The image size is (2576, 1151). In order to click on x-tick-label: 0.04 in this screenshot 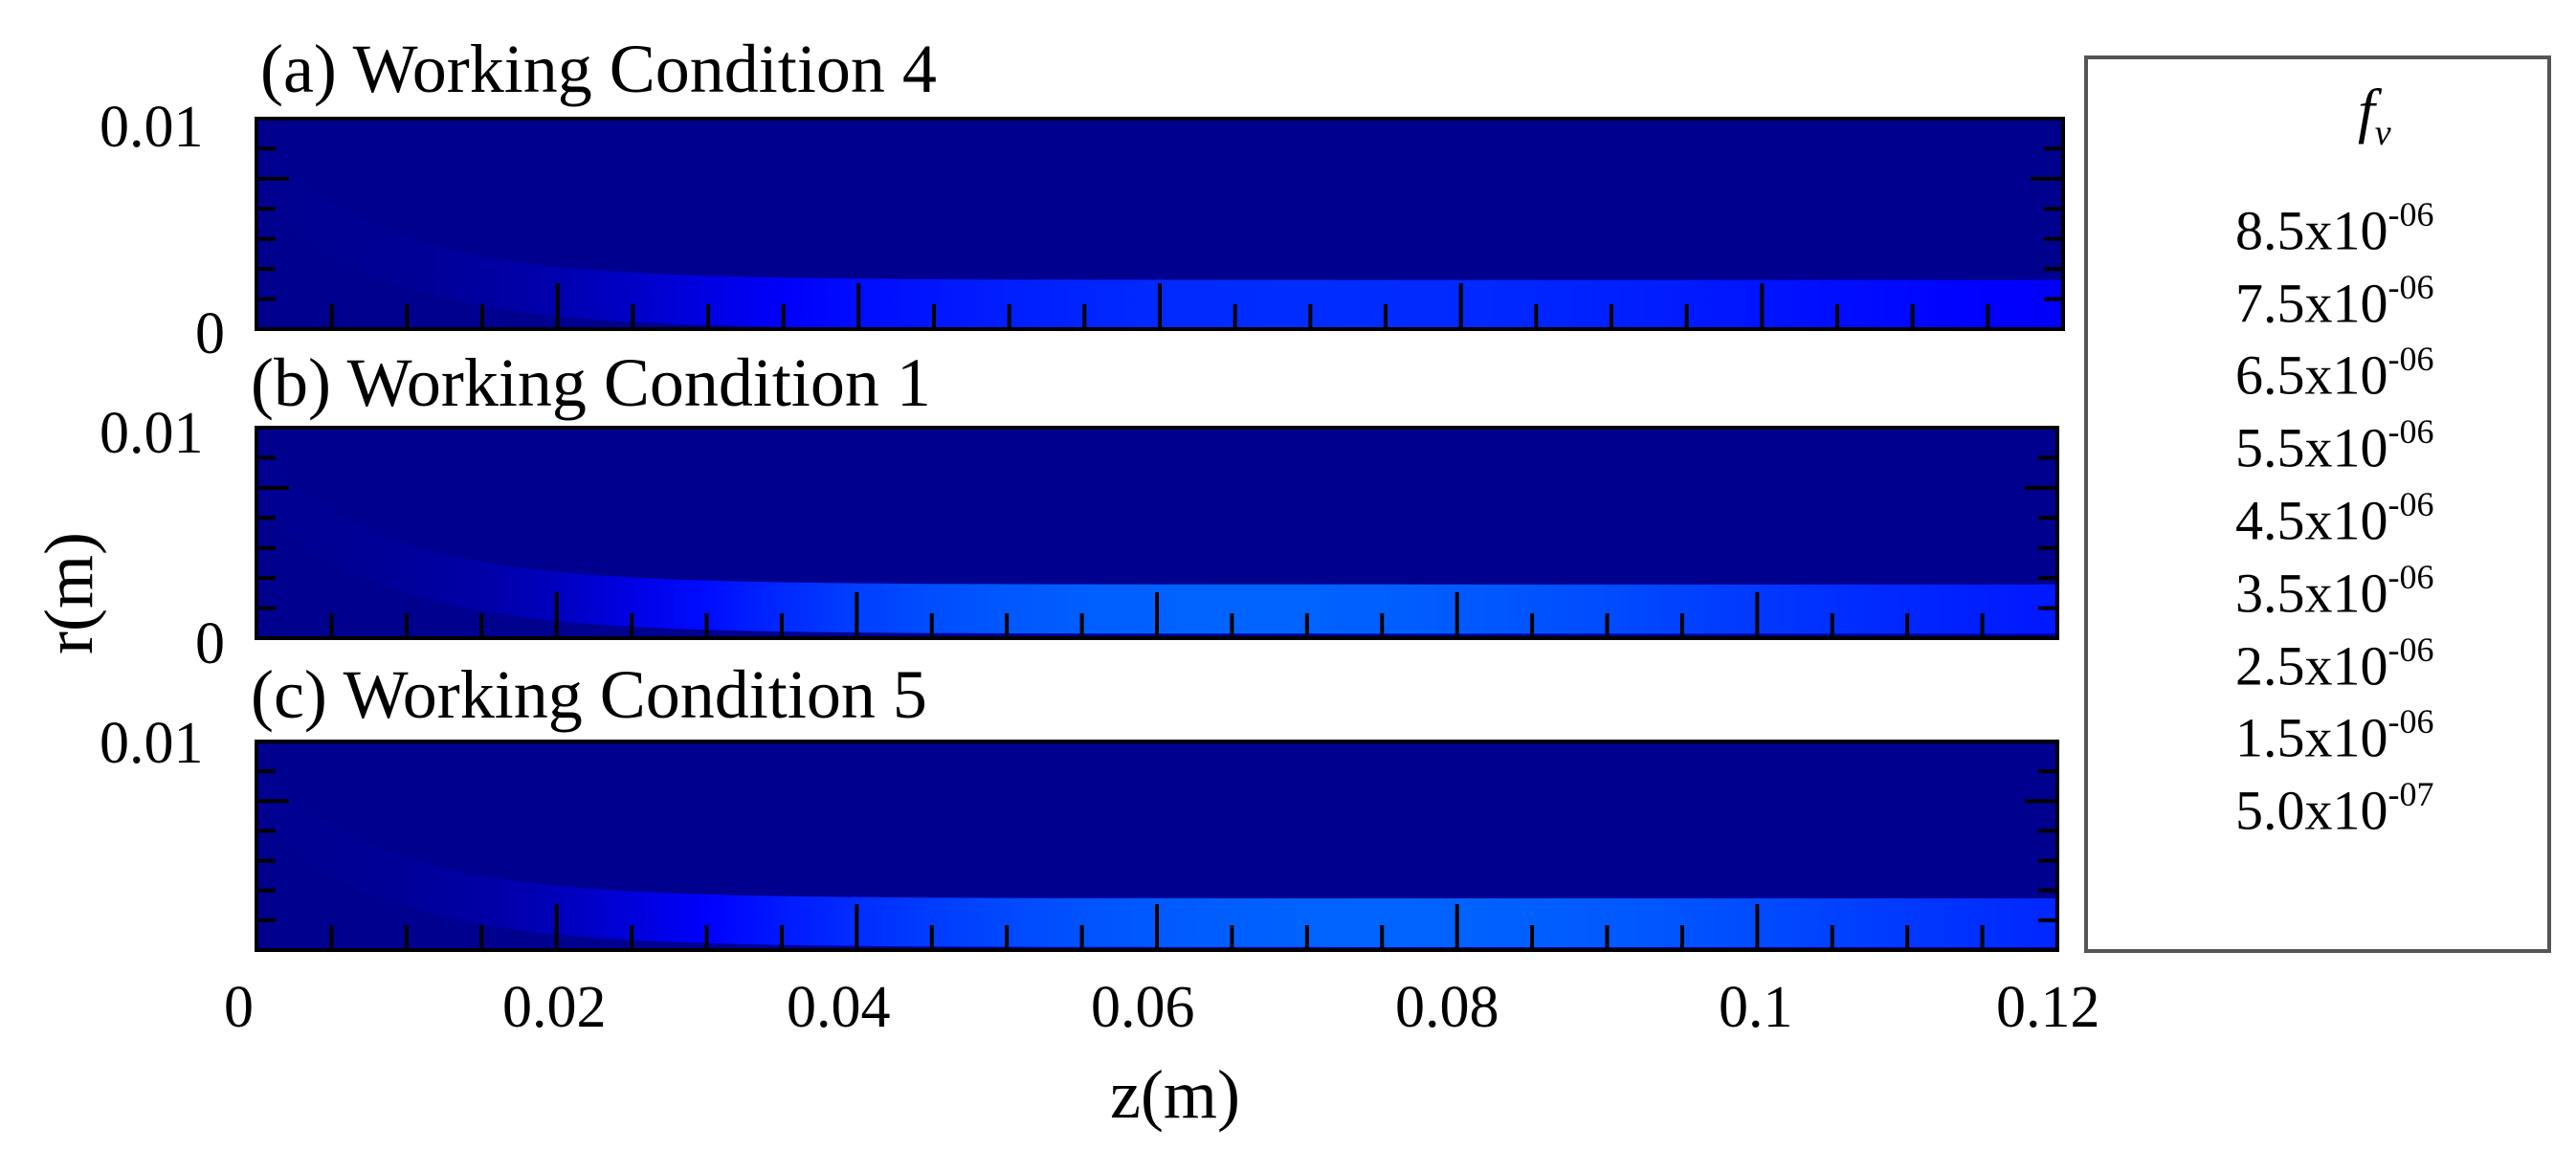, I will do `click(839, 1007)`.